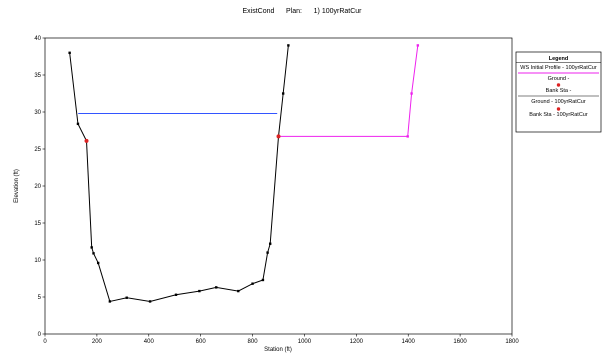 This screenshot has height=353, width=610. I want to click on legend-label-ws: WS Initial Profile - 100yrRatCur, so click(558, 68).